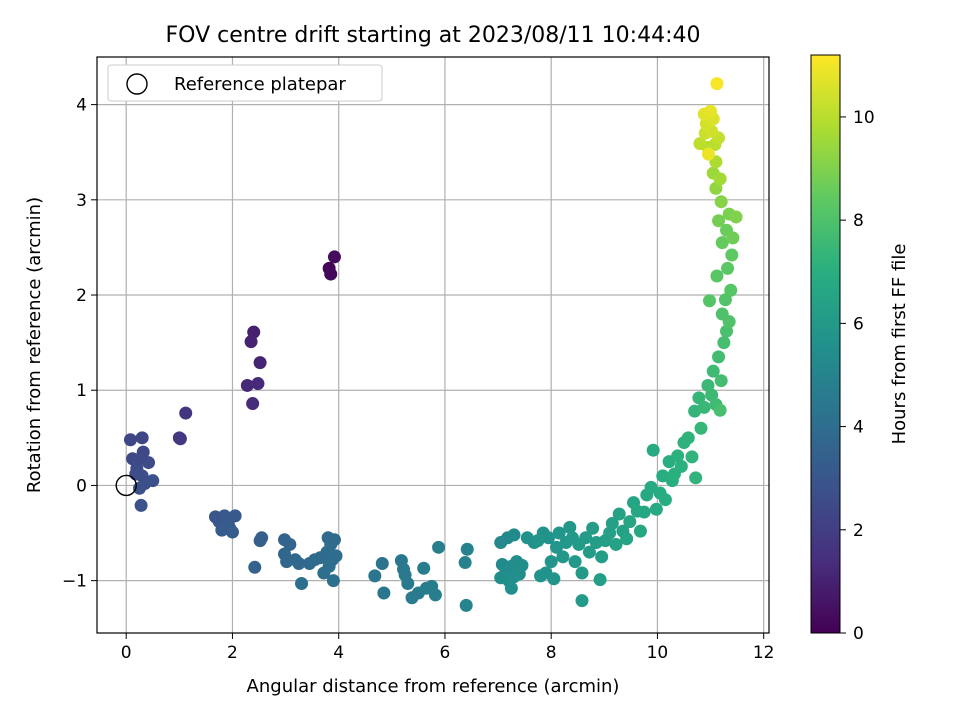 The width and height of the screenshot is (960, 720). Describe the element at coordinates (81, 296) in the screenshot. I see `y-tick-label: 2` at that location.